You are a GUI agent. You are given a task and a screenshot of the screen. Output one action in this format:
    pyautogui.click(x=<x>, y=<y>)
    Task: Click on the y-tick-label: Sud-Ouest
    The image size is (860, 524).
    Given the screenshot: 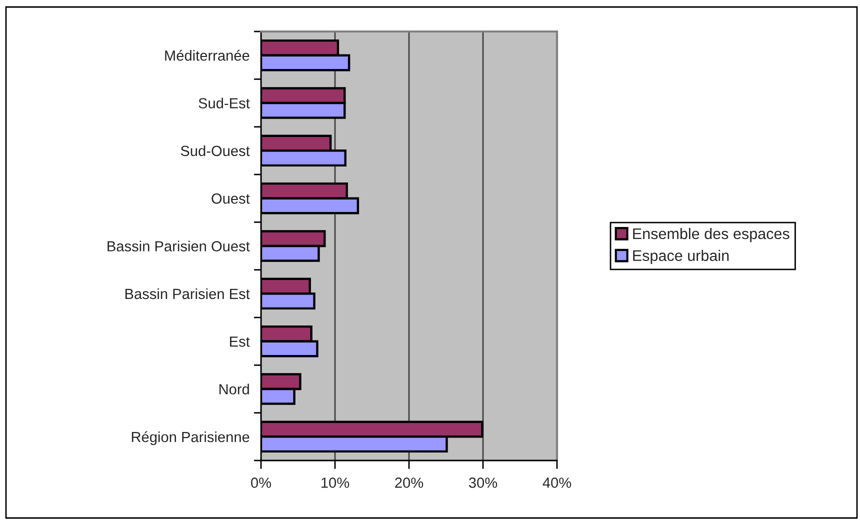 What is the action you would take?
    pyautogui.click(x=215, y=150)
    